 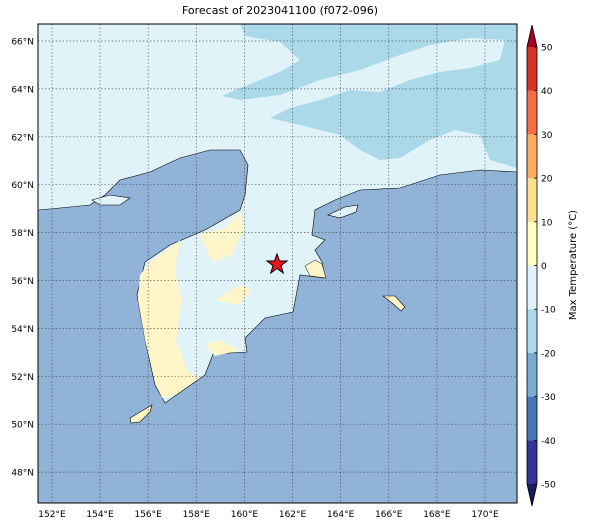 I want to click on colorbar-label: Max Temperature (°C), so click(x=573, y=265).